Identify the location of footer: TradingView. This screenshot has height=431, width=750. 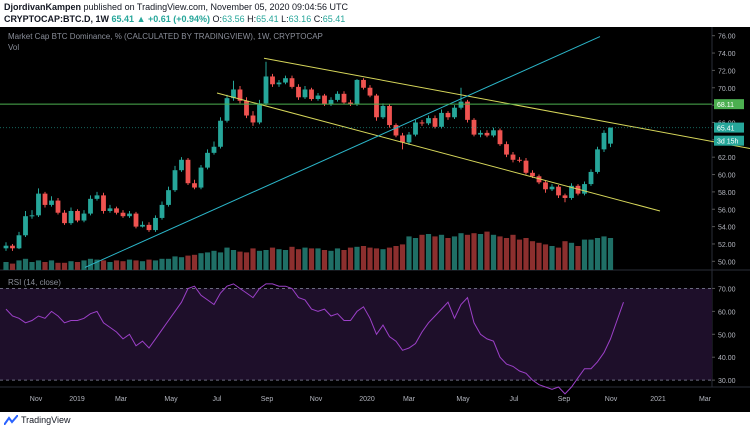
(375, 421).